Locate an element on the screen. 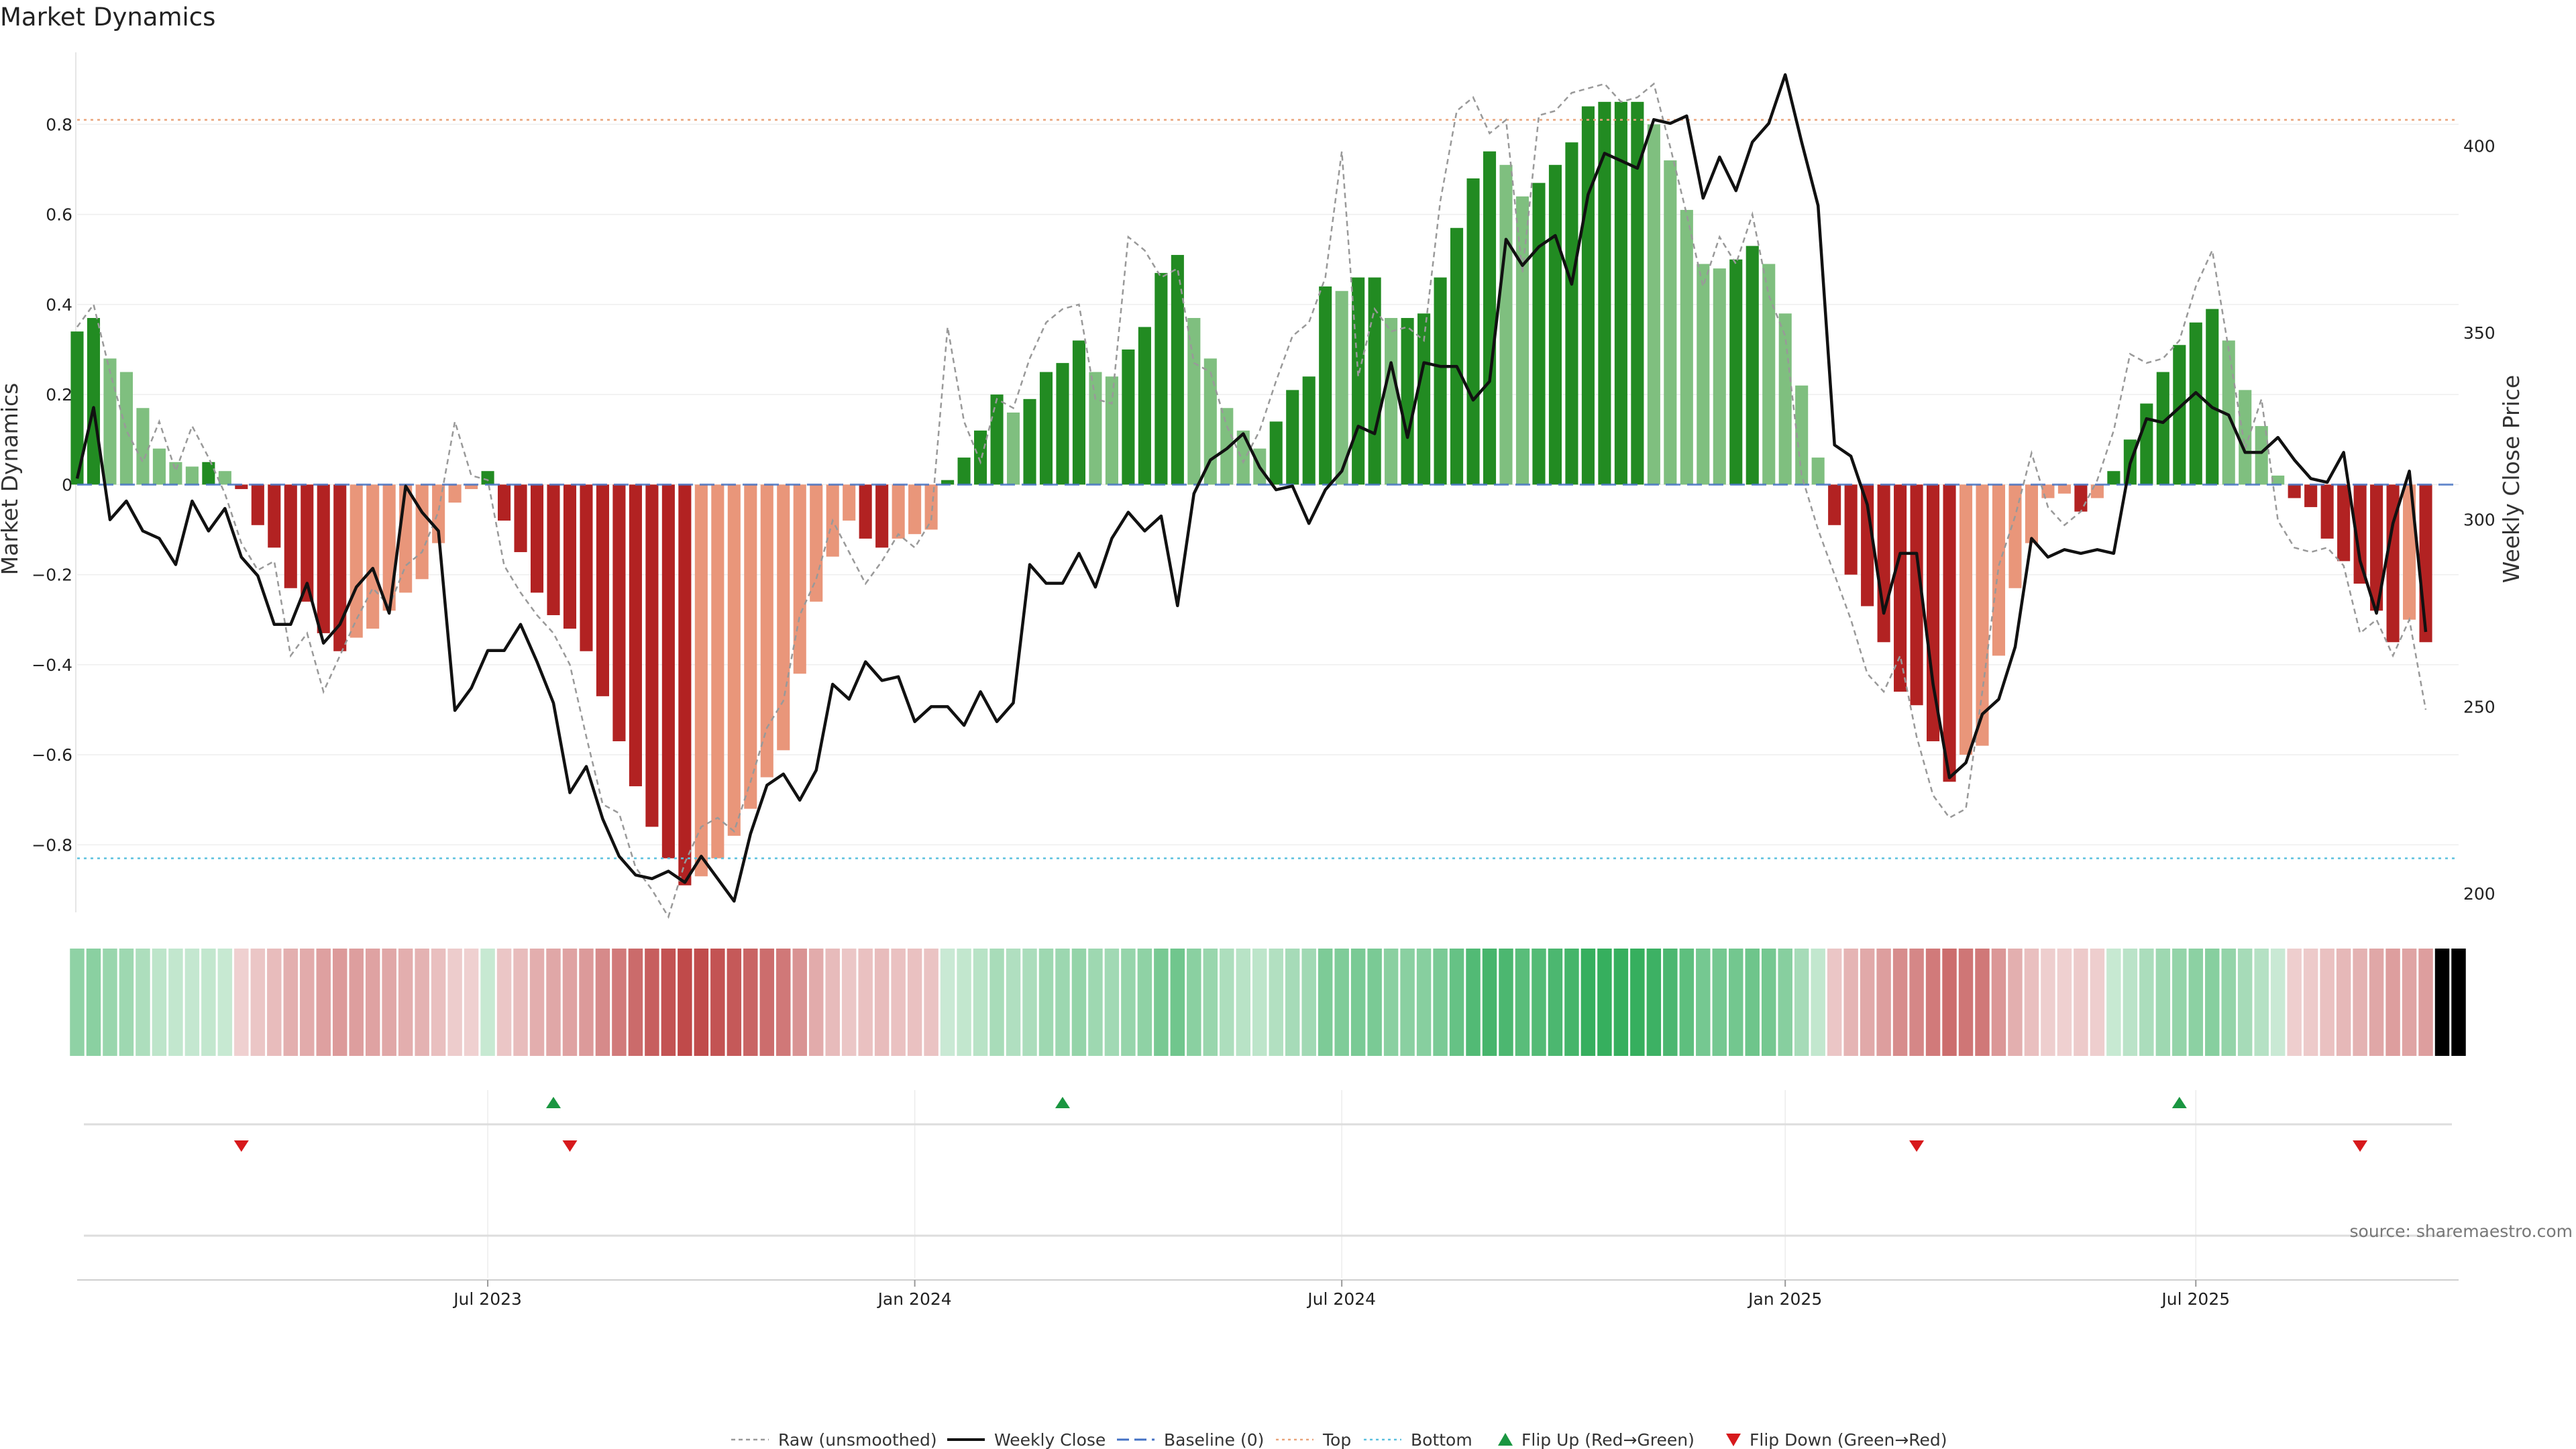 This screenshot has height=1449, width=2576. chart-title: Market Dynamics is located at coordinates (107, 17).